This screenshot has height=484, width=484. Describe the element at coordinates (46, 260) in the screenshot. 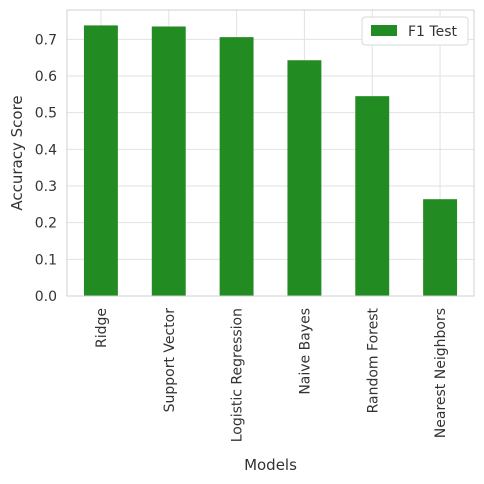

I see `y-tick-label: 0.1` at that location.